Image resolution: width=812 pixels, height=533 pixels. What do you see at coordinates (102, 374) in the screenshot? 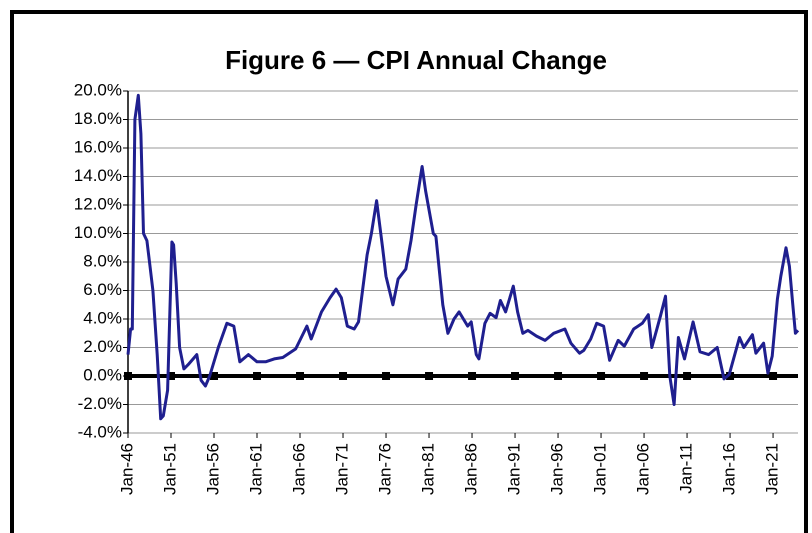
I see `y-tick-label: 0.0%` at bounding box center [102, 374].